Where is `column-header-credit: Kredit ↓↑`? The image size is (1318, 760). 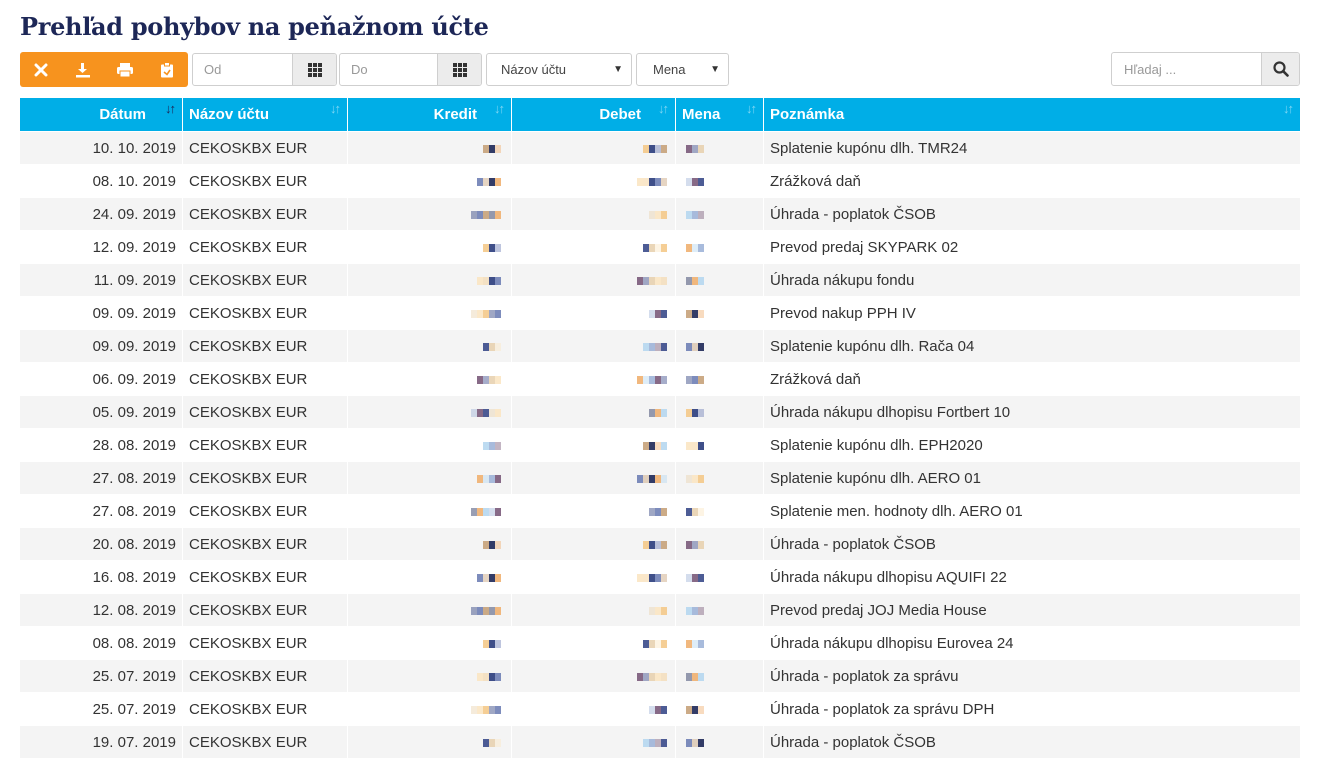 column-header-credit: Kredit ↓↑ is located at coordinates (430, 114).